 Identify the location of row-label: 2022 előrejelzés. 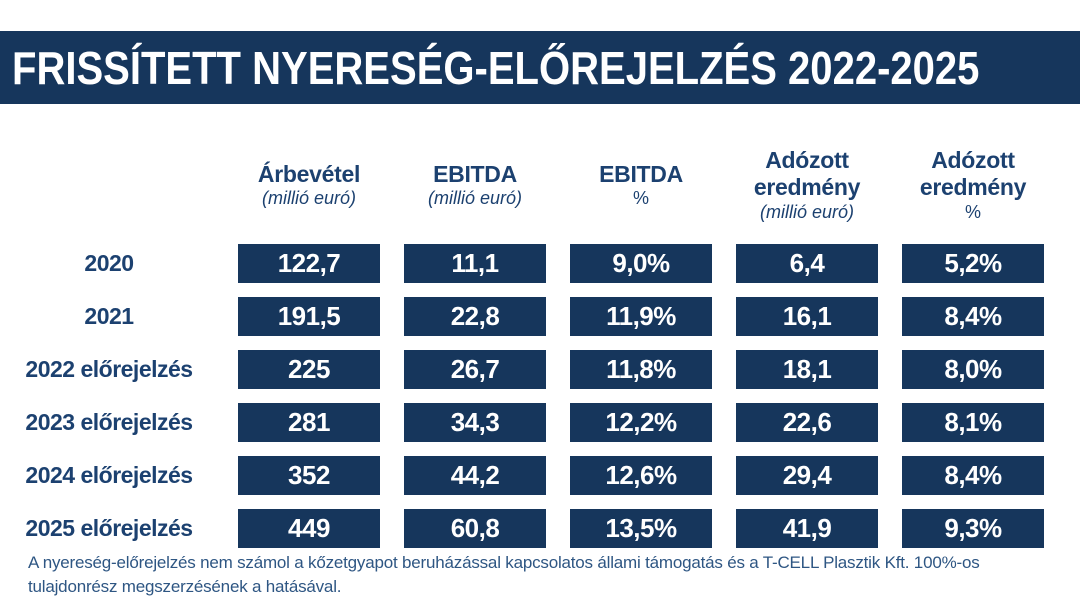
(109, 369).